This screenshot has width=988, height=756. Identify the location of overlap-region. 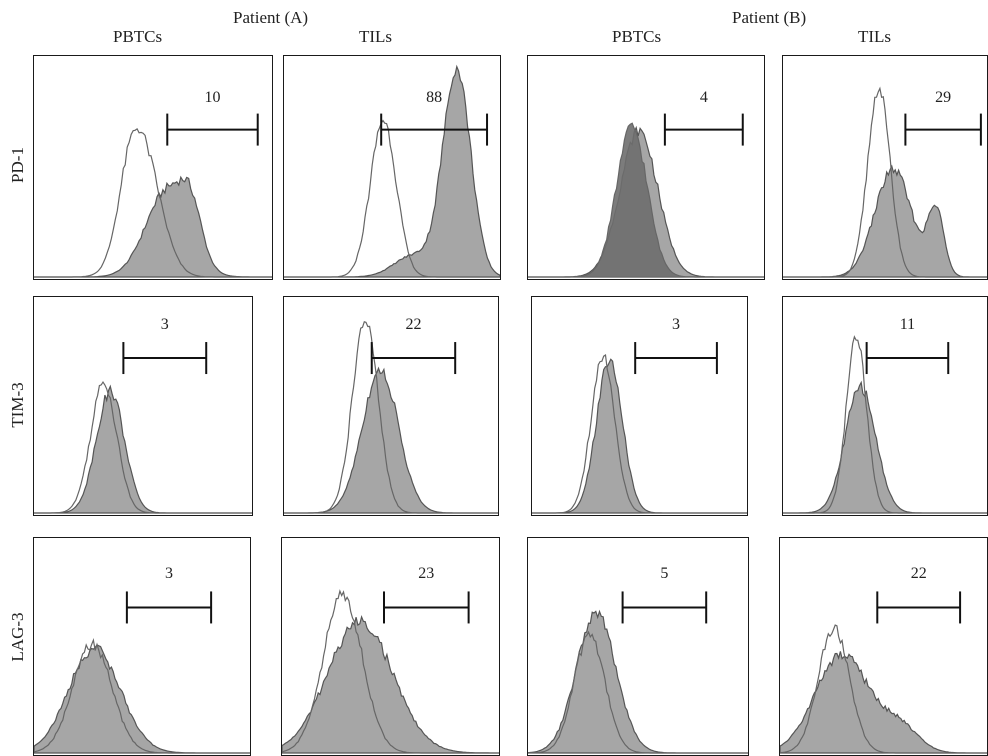
(646, 200).